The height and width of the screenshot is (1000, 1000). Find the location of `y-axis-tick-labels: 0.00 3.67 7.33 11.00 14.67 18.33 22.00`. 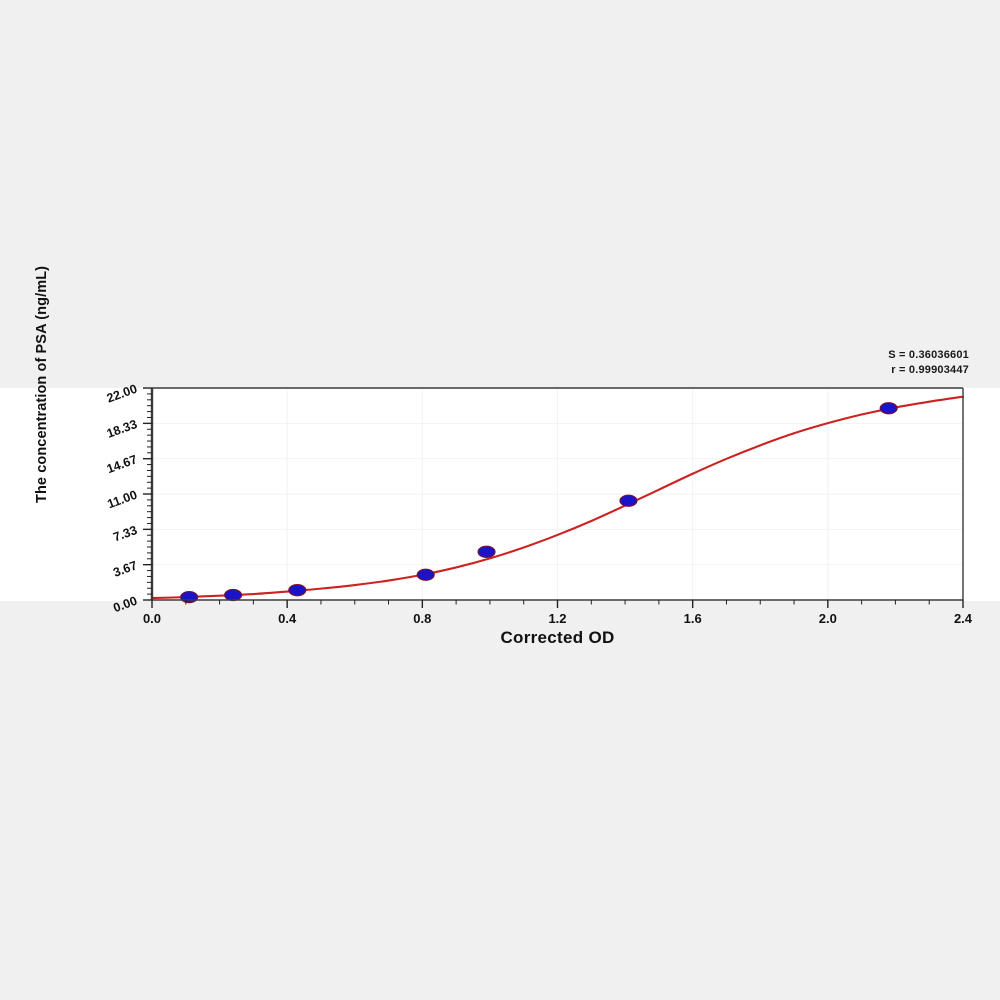

y-axis-tick-labels: 0.00 3.67 7.33 11.00 14.67 18.33 22.00 is located at coordinates (122, 498).